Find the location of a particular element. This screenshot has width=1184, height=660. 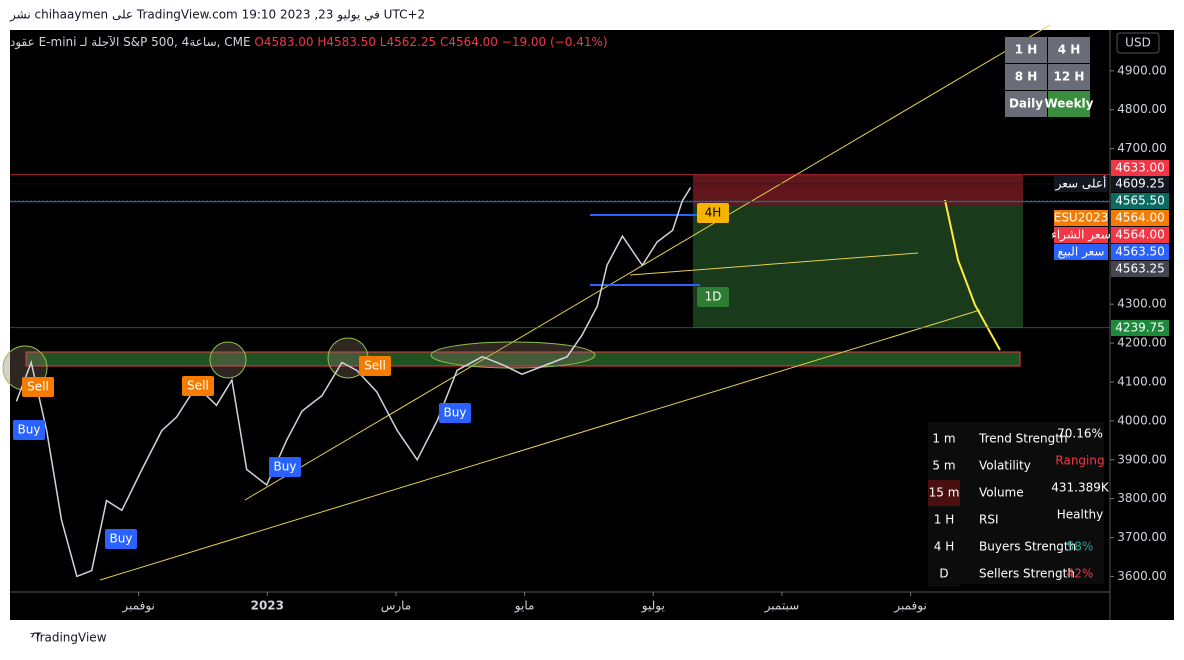

currency: USD is located at coordinates (1138, 43).